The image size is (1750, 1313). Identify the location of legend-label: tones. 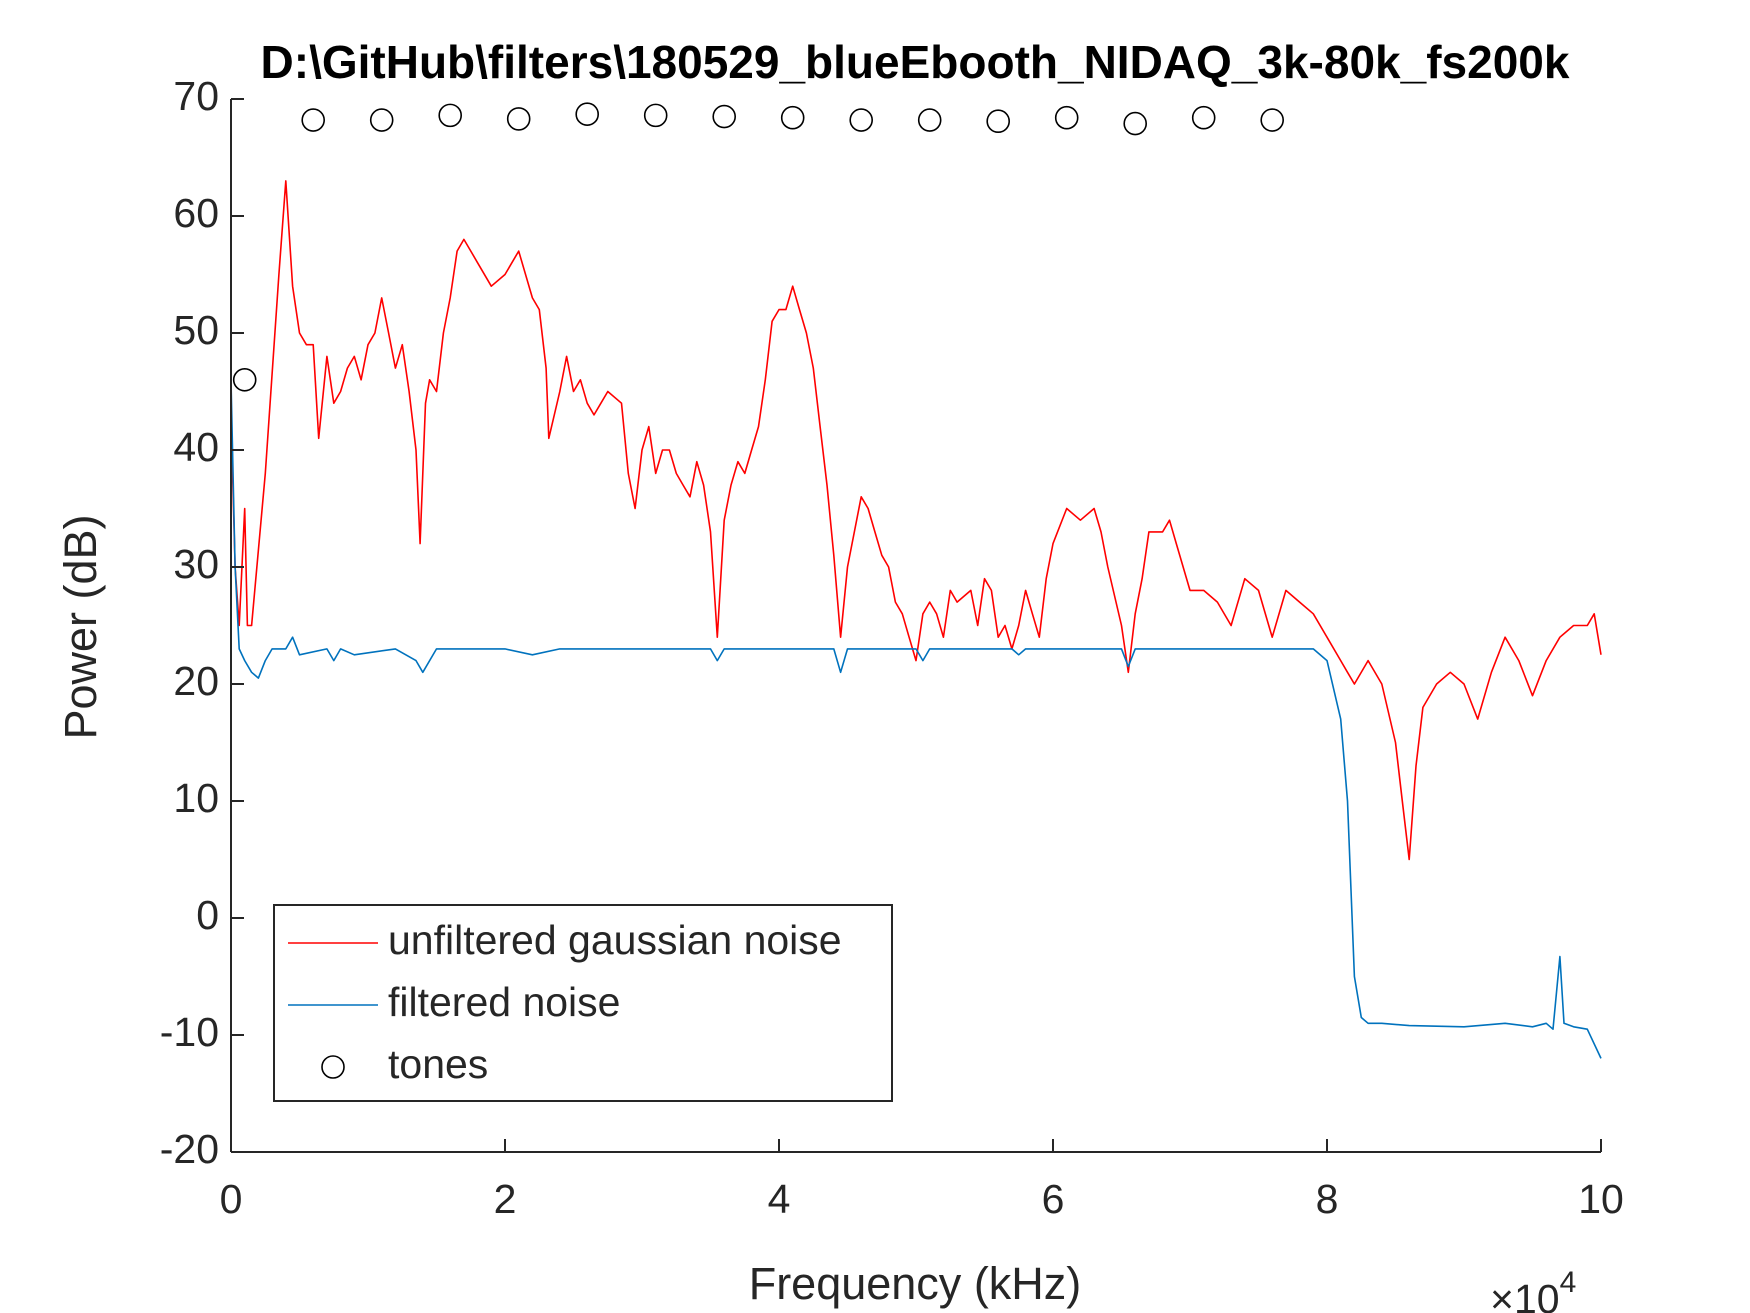
(438, 1064).